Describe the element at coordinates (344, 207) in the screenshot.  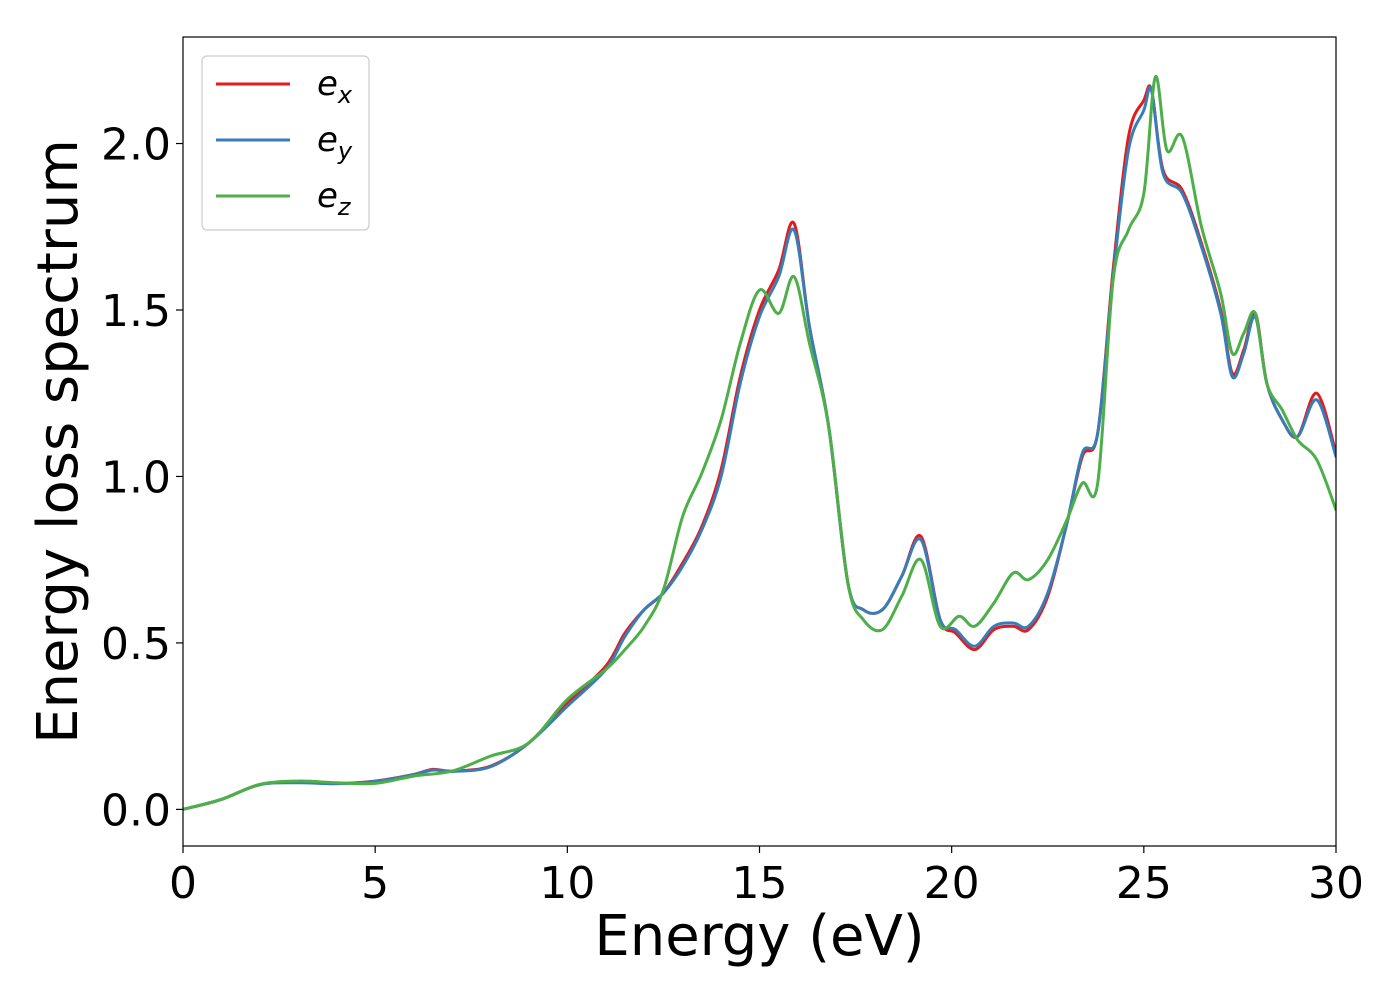
I see `legend-label-subscript: z` at that location.